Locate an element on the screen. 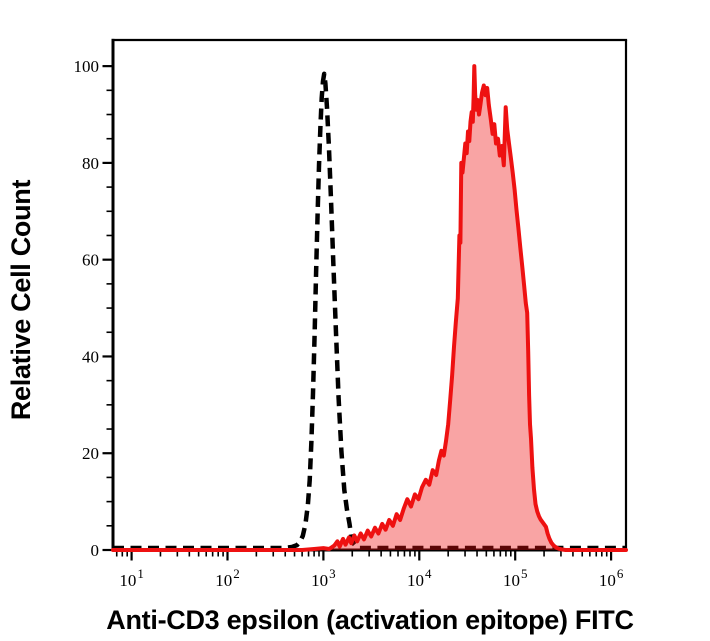  x-tick-label: 10¹ is located at coordinates (131, 578).